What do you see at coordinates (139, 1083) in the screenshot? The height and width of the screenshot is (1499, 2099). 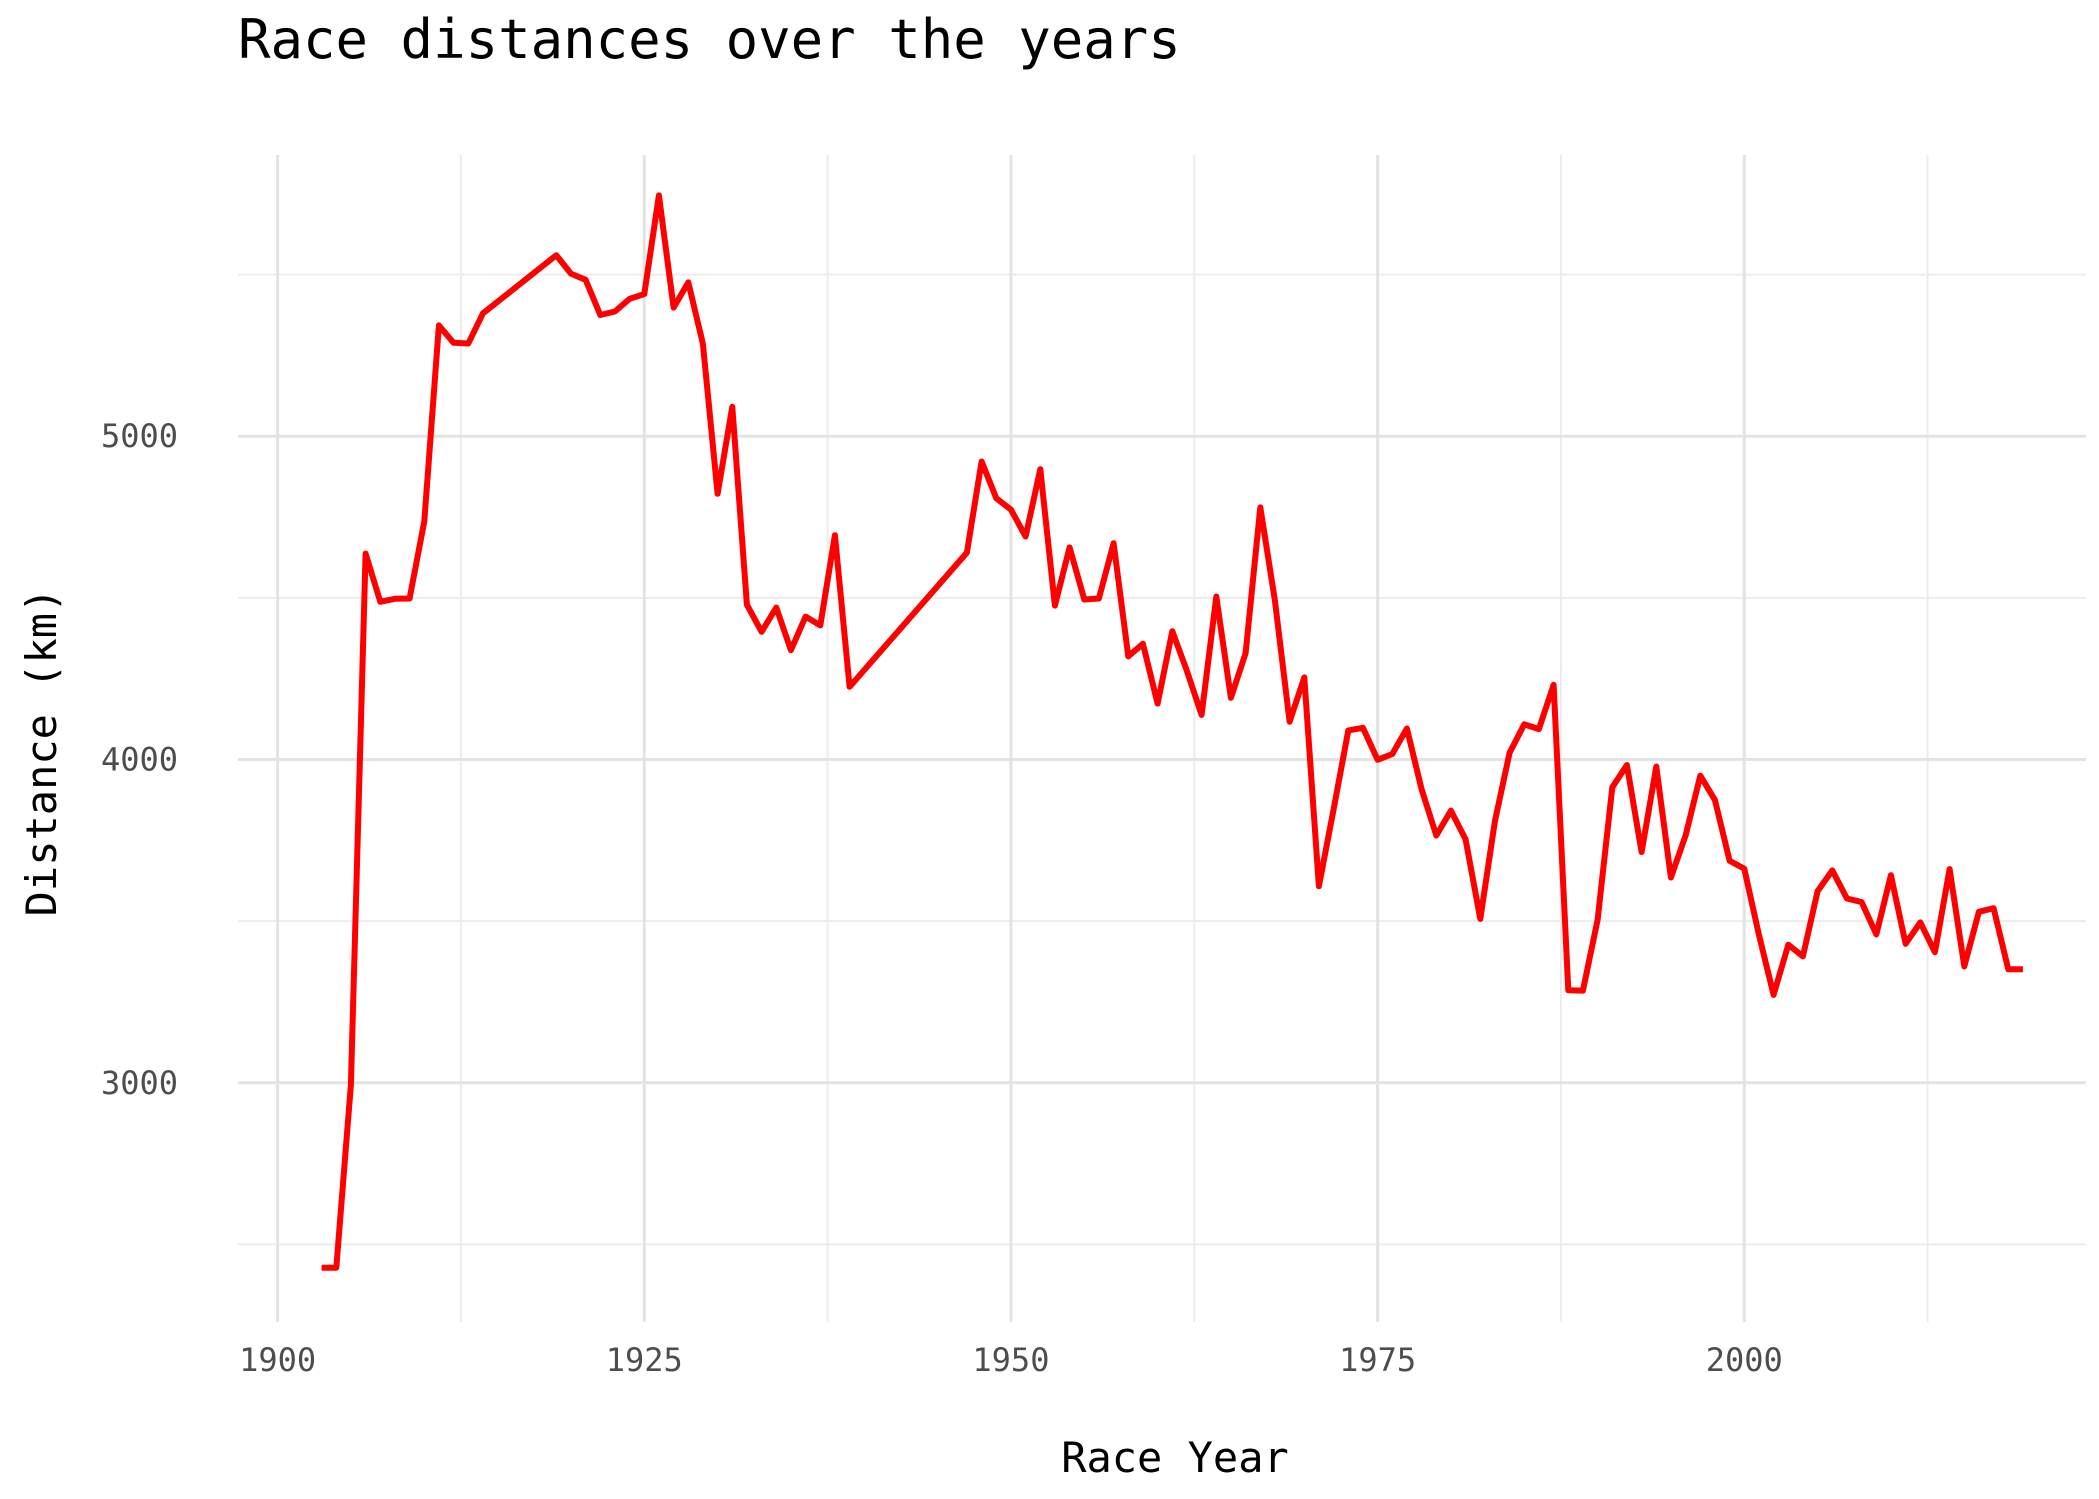 I see `y-tick-label: 3000` at bounding box center [139, 1083].